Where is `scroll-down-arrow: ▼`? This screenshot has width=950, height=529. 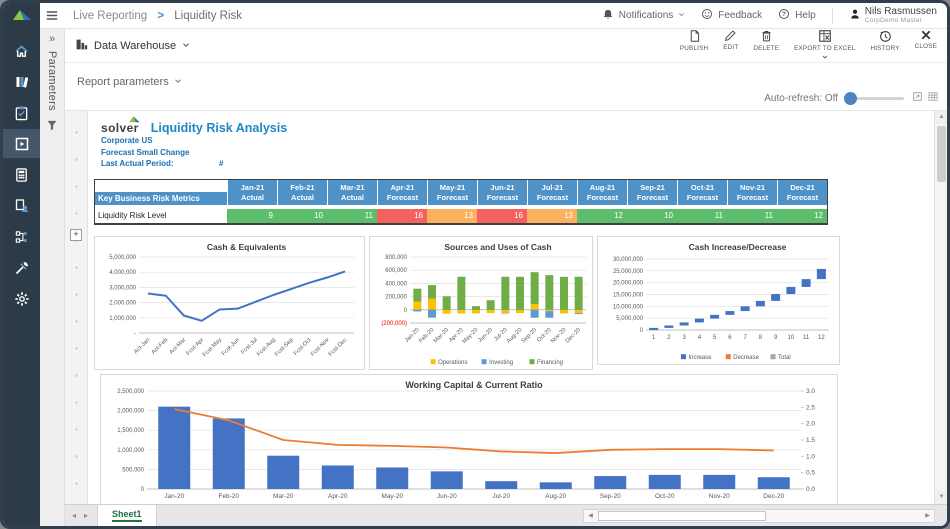 scroll-down-arrow: ▼ is located at coordinates (941, 497).